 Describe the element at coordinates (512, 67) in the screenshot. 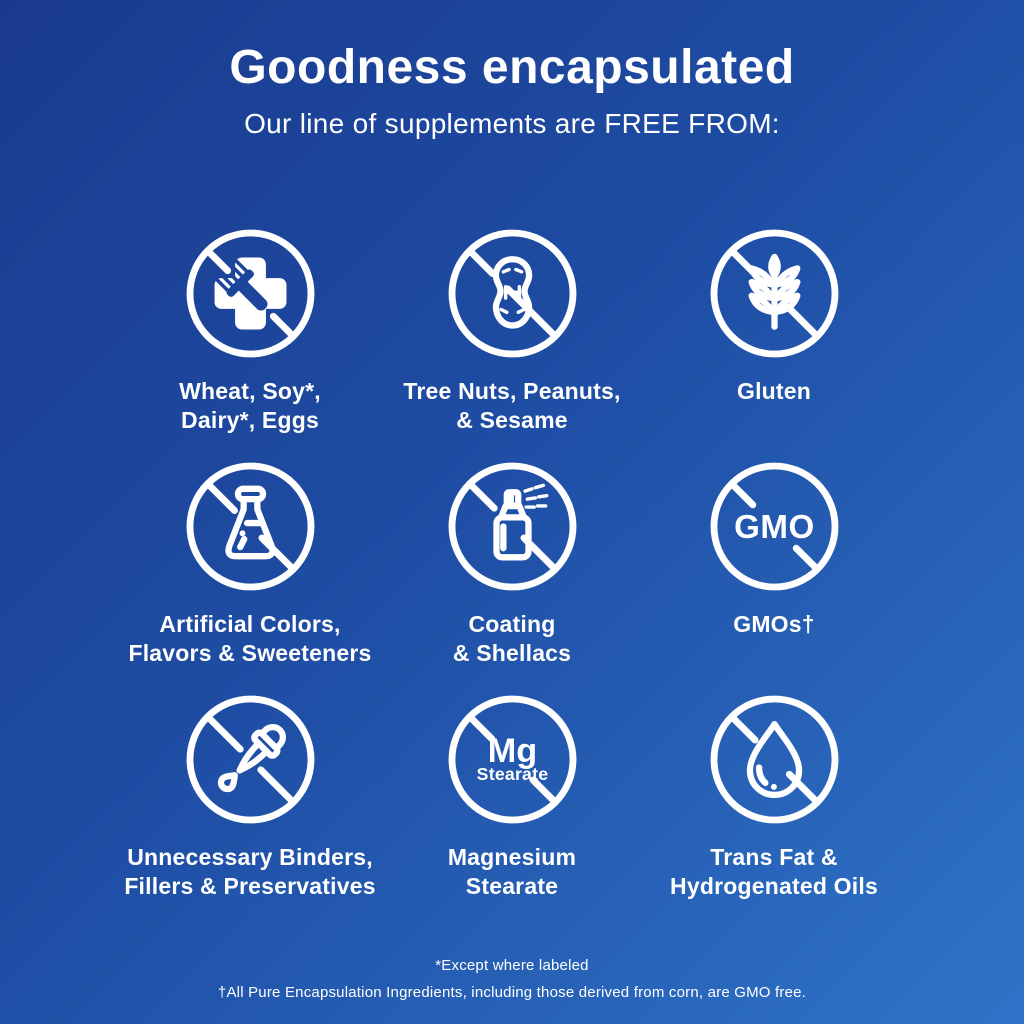

I see `page-title: Goodness encapsulated` at that location.